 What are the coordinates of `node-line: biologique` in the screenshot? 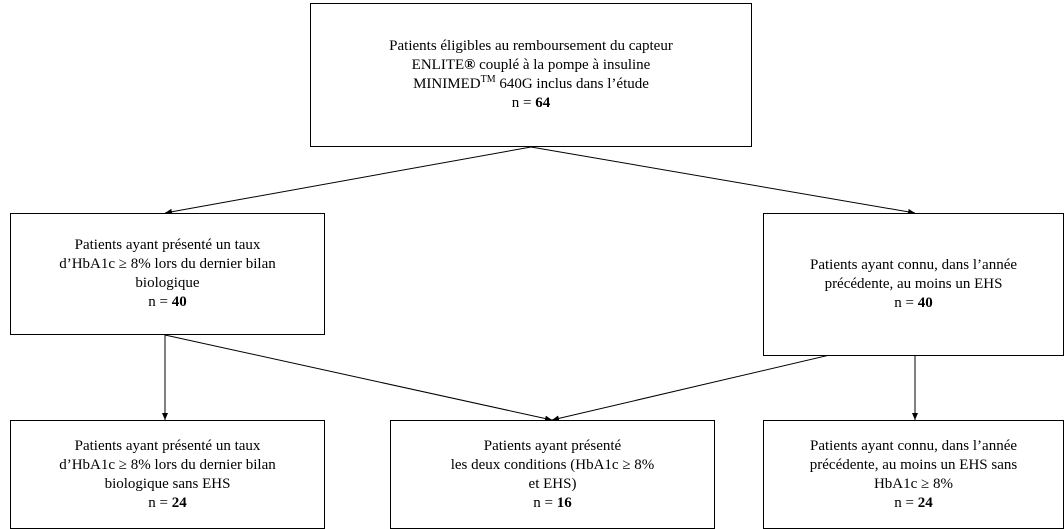 It's located at (167, 283).